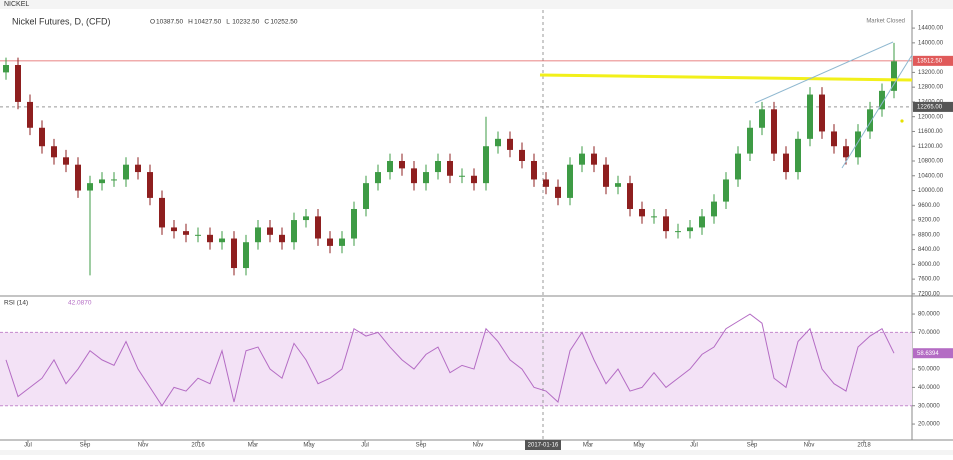  What do you see at coordinates (931, 191) in the screenshot?
I see `y-tick-label: 10000.00` at bounding box center [931, 191].